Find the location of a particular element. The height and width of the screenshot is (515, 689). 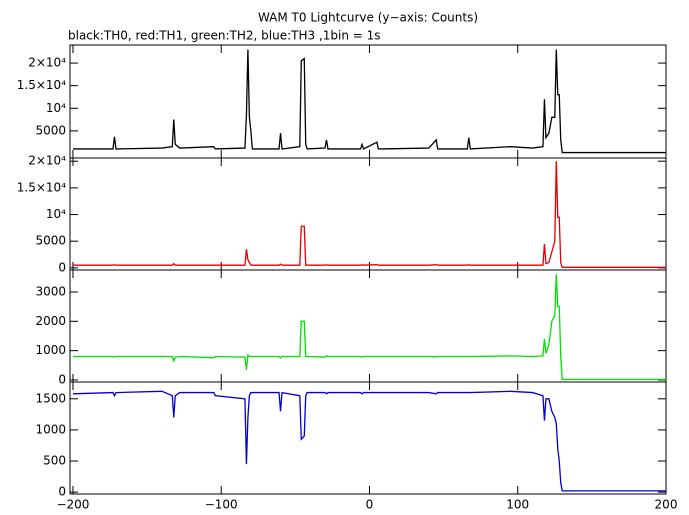

y-tick-label: 2000 is located at coordinates (50, 321).